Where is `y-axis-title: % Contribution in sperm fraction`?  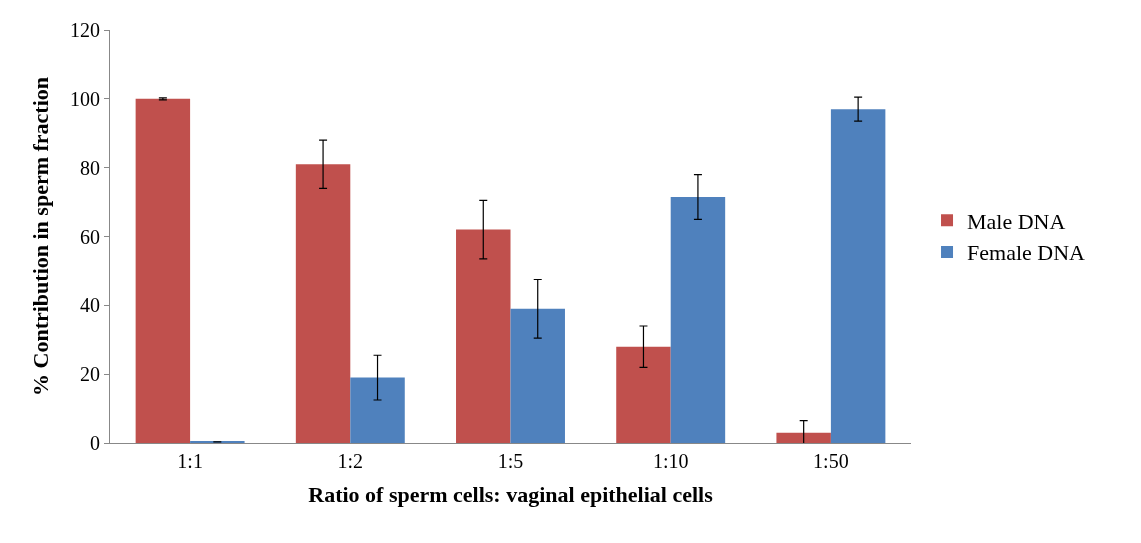 y-axis-title: % Contribution in sperm fraction is located at coordinates (40, 236).